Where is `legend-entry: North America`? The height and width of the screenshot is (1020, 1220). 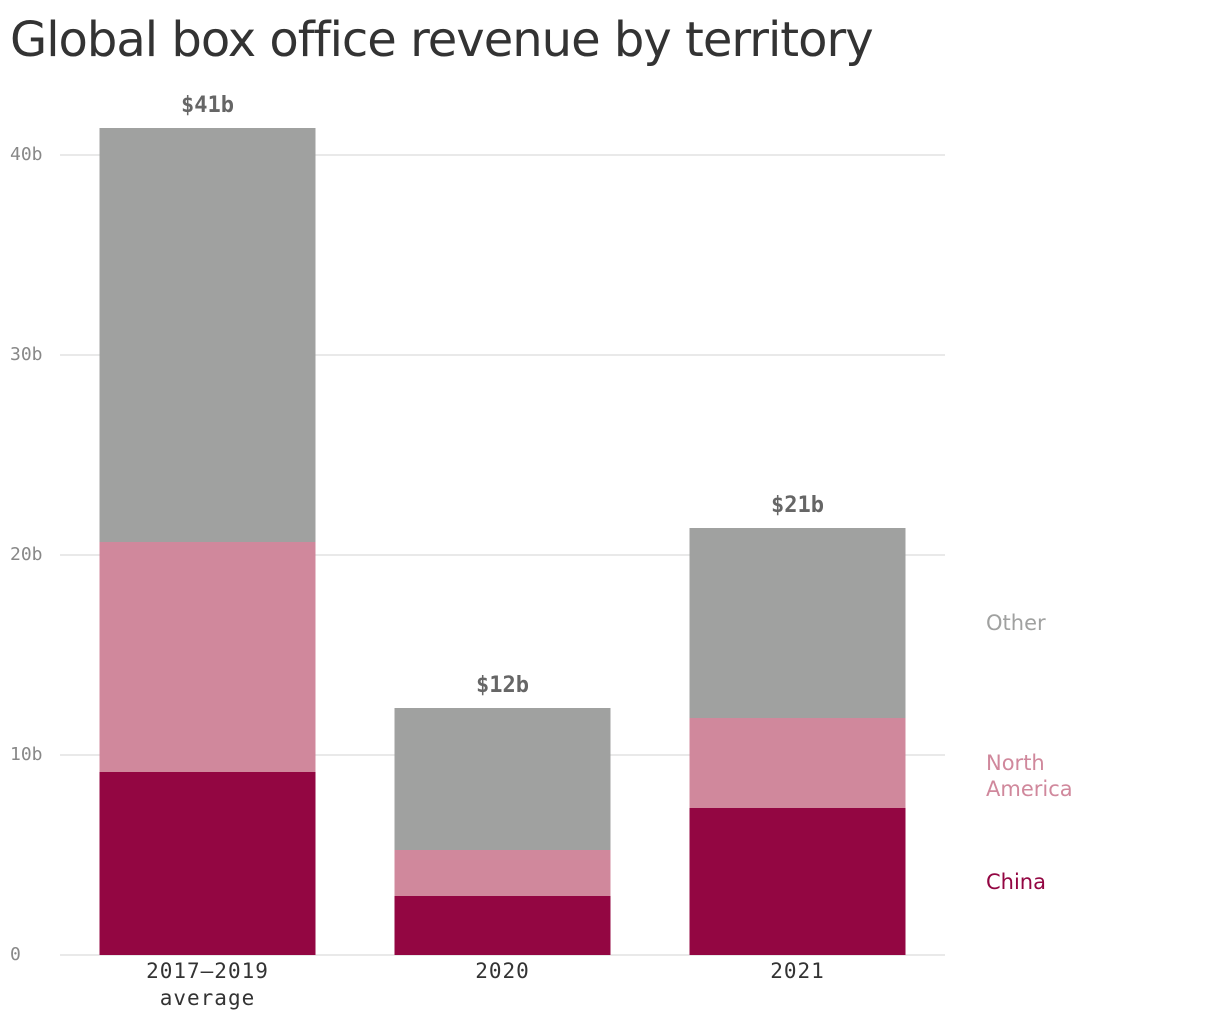 legend-entry: North America is located at coordinates (1029, 776).